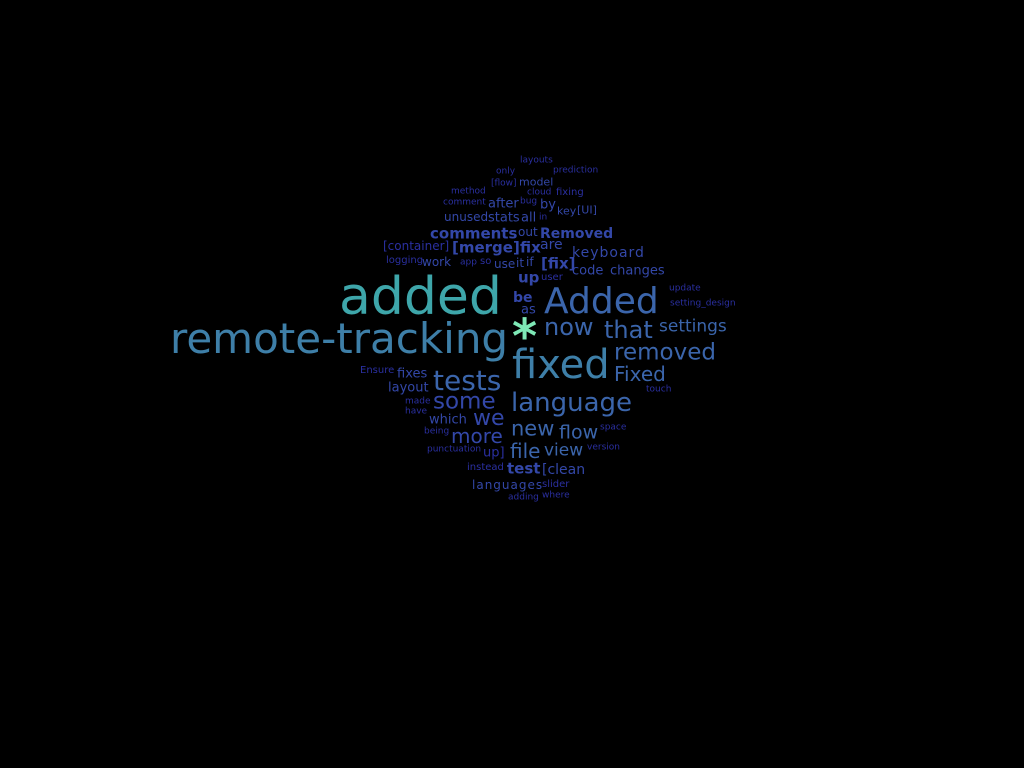 The image size is (1024, 768). Describe the element at coordinates (494, 453) in the screenshot. I see `word-up: up]` at that location.